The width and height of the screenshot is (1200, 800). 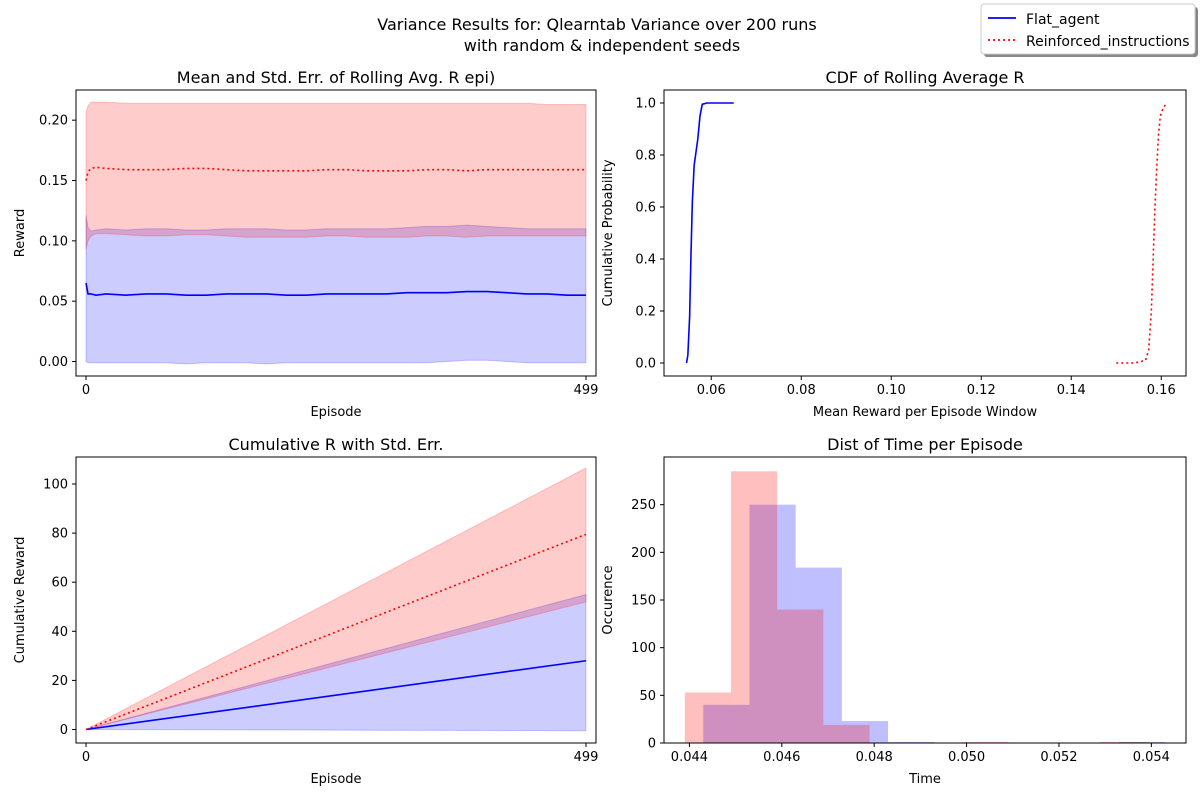 What do you see at coordinates (608, 599) in the screenshot?
I see `hist-ylabel: Occurence` at bounding box center [608, 599].